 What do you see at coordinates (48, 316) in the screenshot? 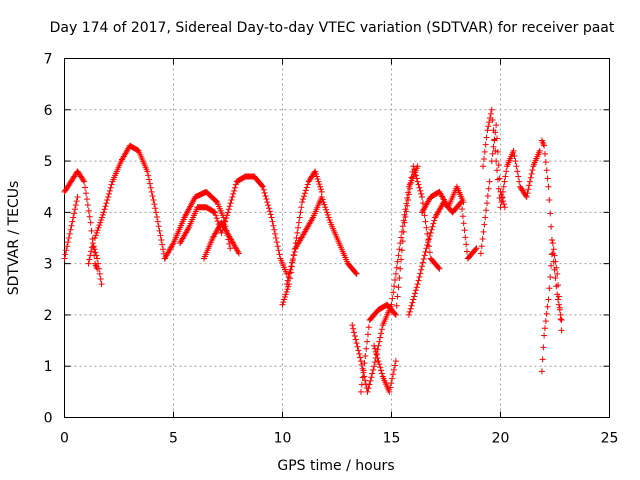
I see `y-tick-label: 2` at bounding box center [48, 316].